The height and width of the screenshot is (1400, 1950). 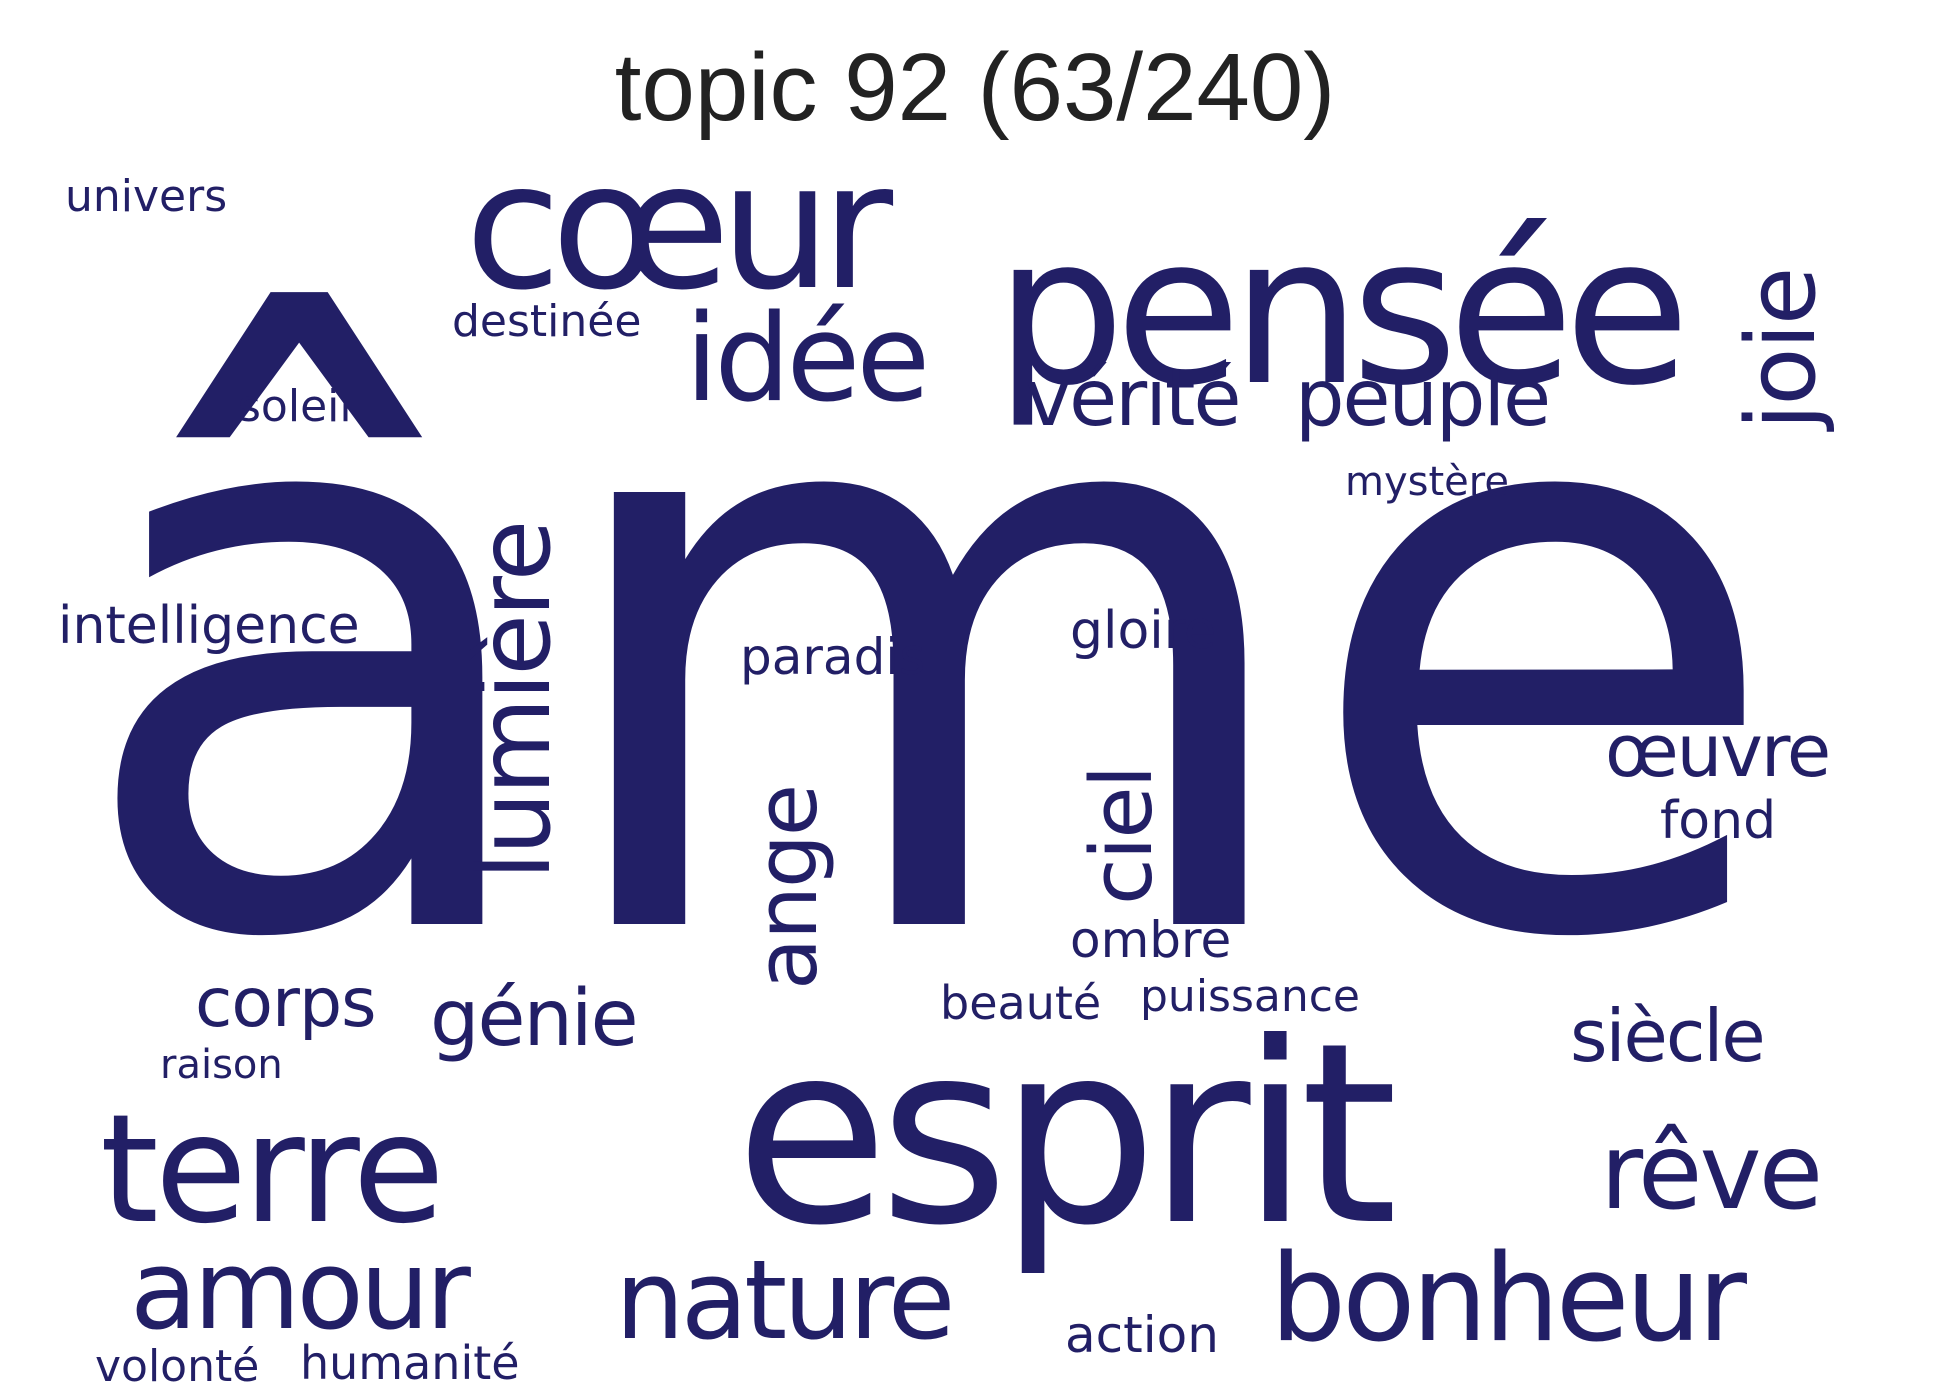 What do you see at coordinates (1250, 996) in the screenshot?
I see `word-puissance: puissance` at bounding box center [1250, 996].